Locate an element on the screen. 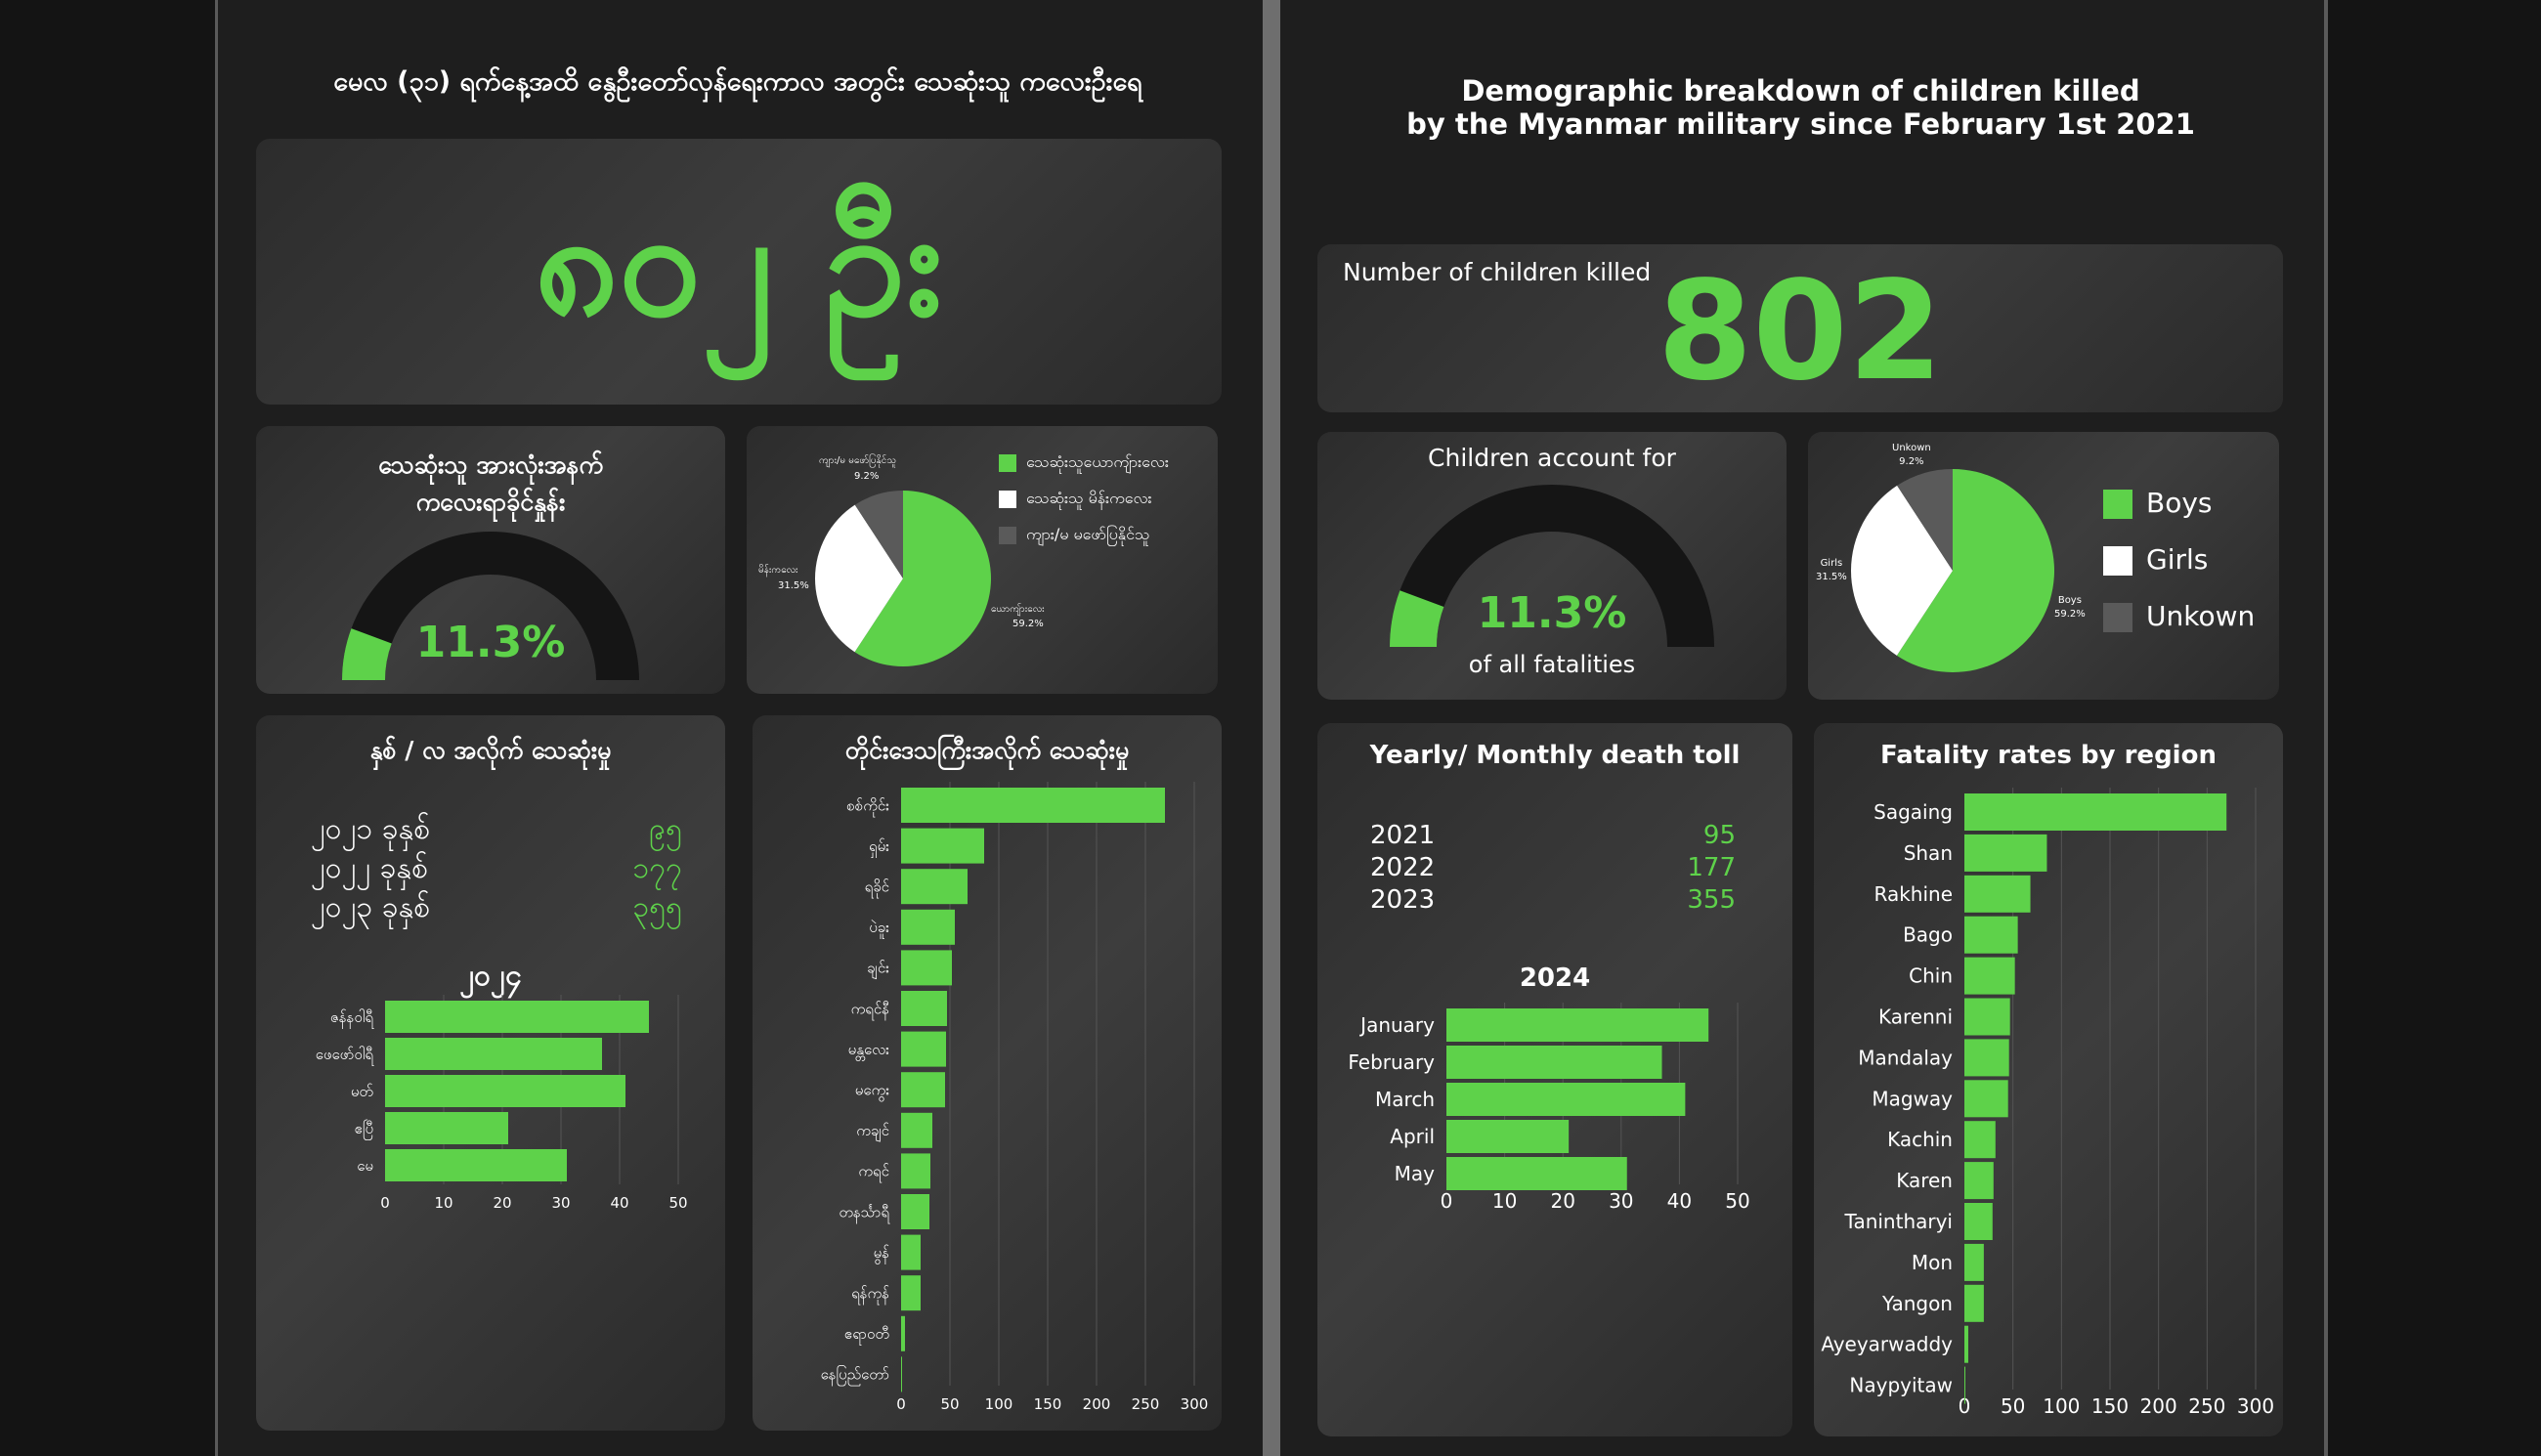  right-pie-boys-name: Boys is located at coordinates (2070, 600).